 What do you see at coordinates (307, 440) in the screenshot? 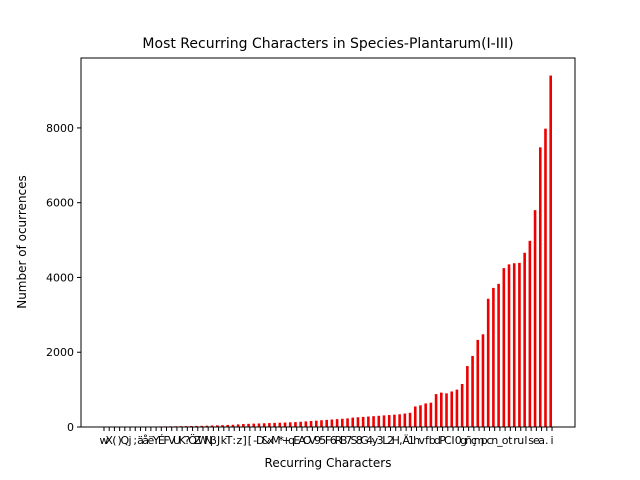
I see `x-tick-label: O` at bounding box center [307, 440].